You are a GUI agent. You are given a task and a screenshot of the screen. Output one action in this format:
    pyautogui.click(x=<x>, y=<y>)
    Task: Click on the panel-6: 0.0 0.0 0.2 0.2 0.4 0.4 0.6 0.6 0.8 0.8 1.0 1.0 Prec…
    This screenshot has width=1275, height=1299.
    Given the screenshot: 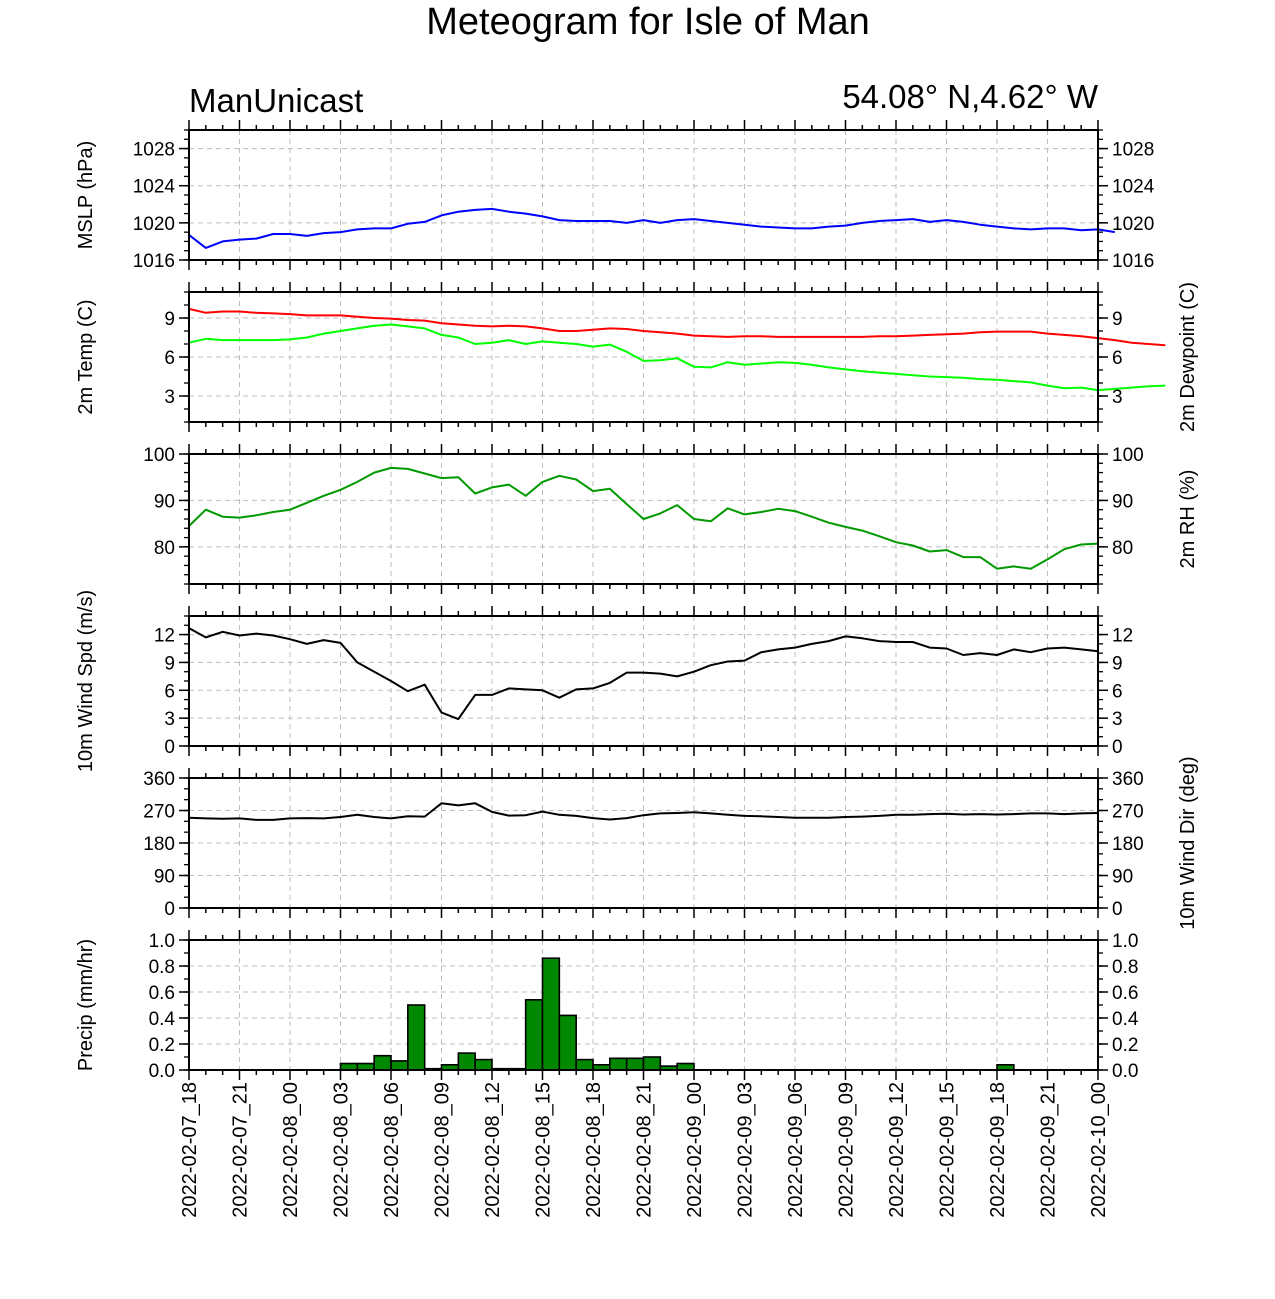 What is the action you would take?
    pyautogui.click(x=607, y=1006)
    